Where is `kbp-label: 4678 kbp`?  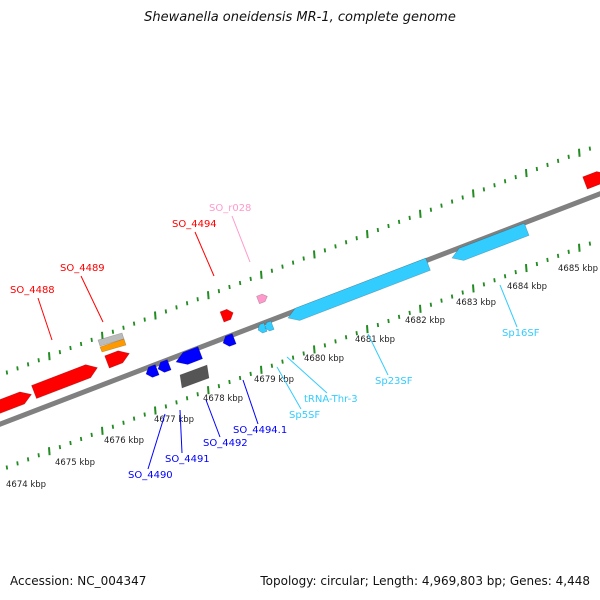
kbp-label: 4678 kbp is located at coordinates (223, 399).